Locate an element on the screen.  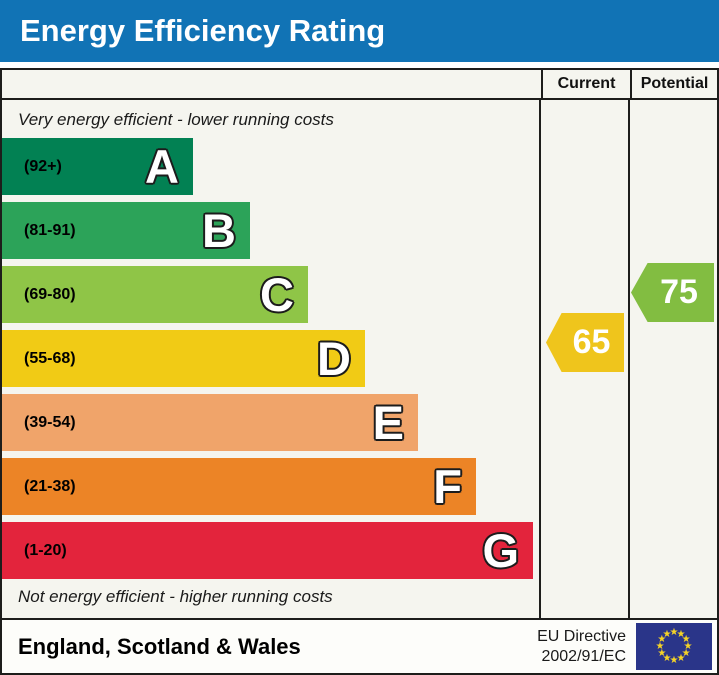
band-row-e: (39-54) E is located at coordinates (210, 422).